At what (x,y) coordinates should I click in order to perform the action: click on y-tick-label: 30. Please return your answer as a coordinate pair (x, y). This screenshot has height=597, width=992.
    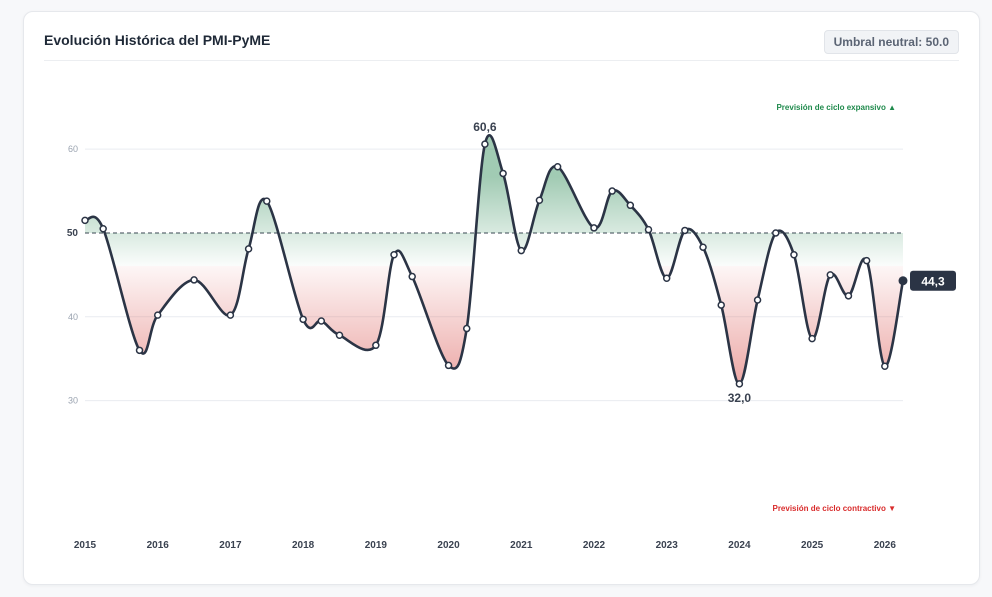
    Looking at the image, I should click on (73, 401).